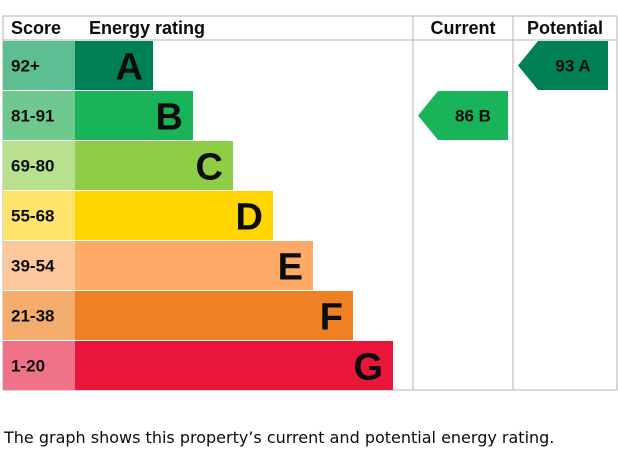 The image size is (618, 452). I want to click on rating-letter-f: F, so click(331, 318).